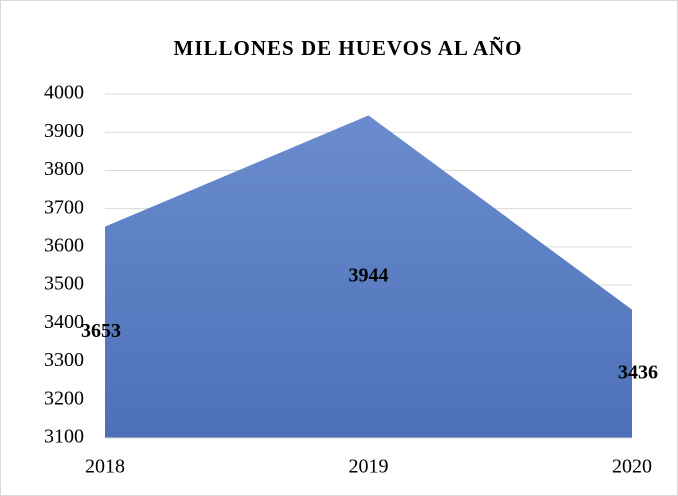 The width and height of the screenshot is (678, 496). Describe the element at coordinates (64, 169) in the screenshot. I see `y-tick-label: 3800` at that location.